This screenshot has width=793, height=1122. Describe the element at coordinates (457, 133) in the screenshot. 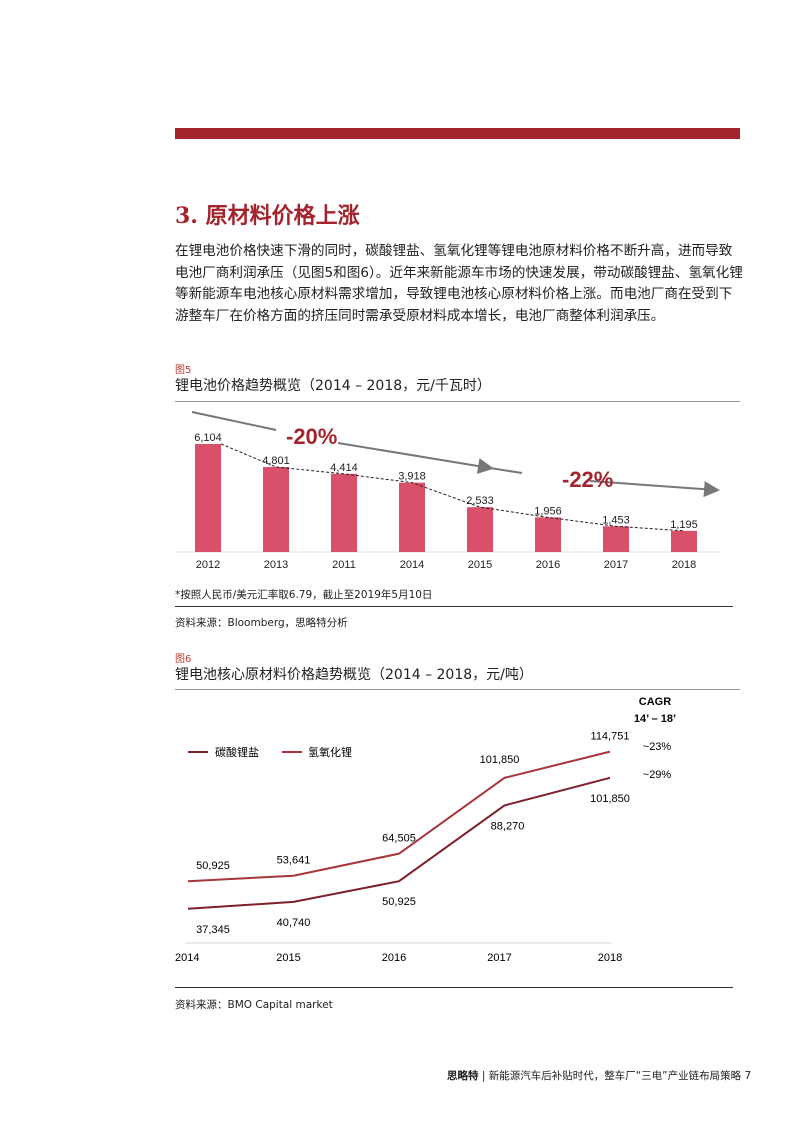

I see `header-bar` at that location.